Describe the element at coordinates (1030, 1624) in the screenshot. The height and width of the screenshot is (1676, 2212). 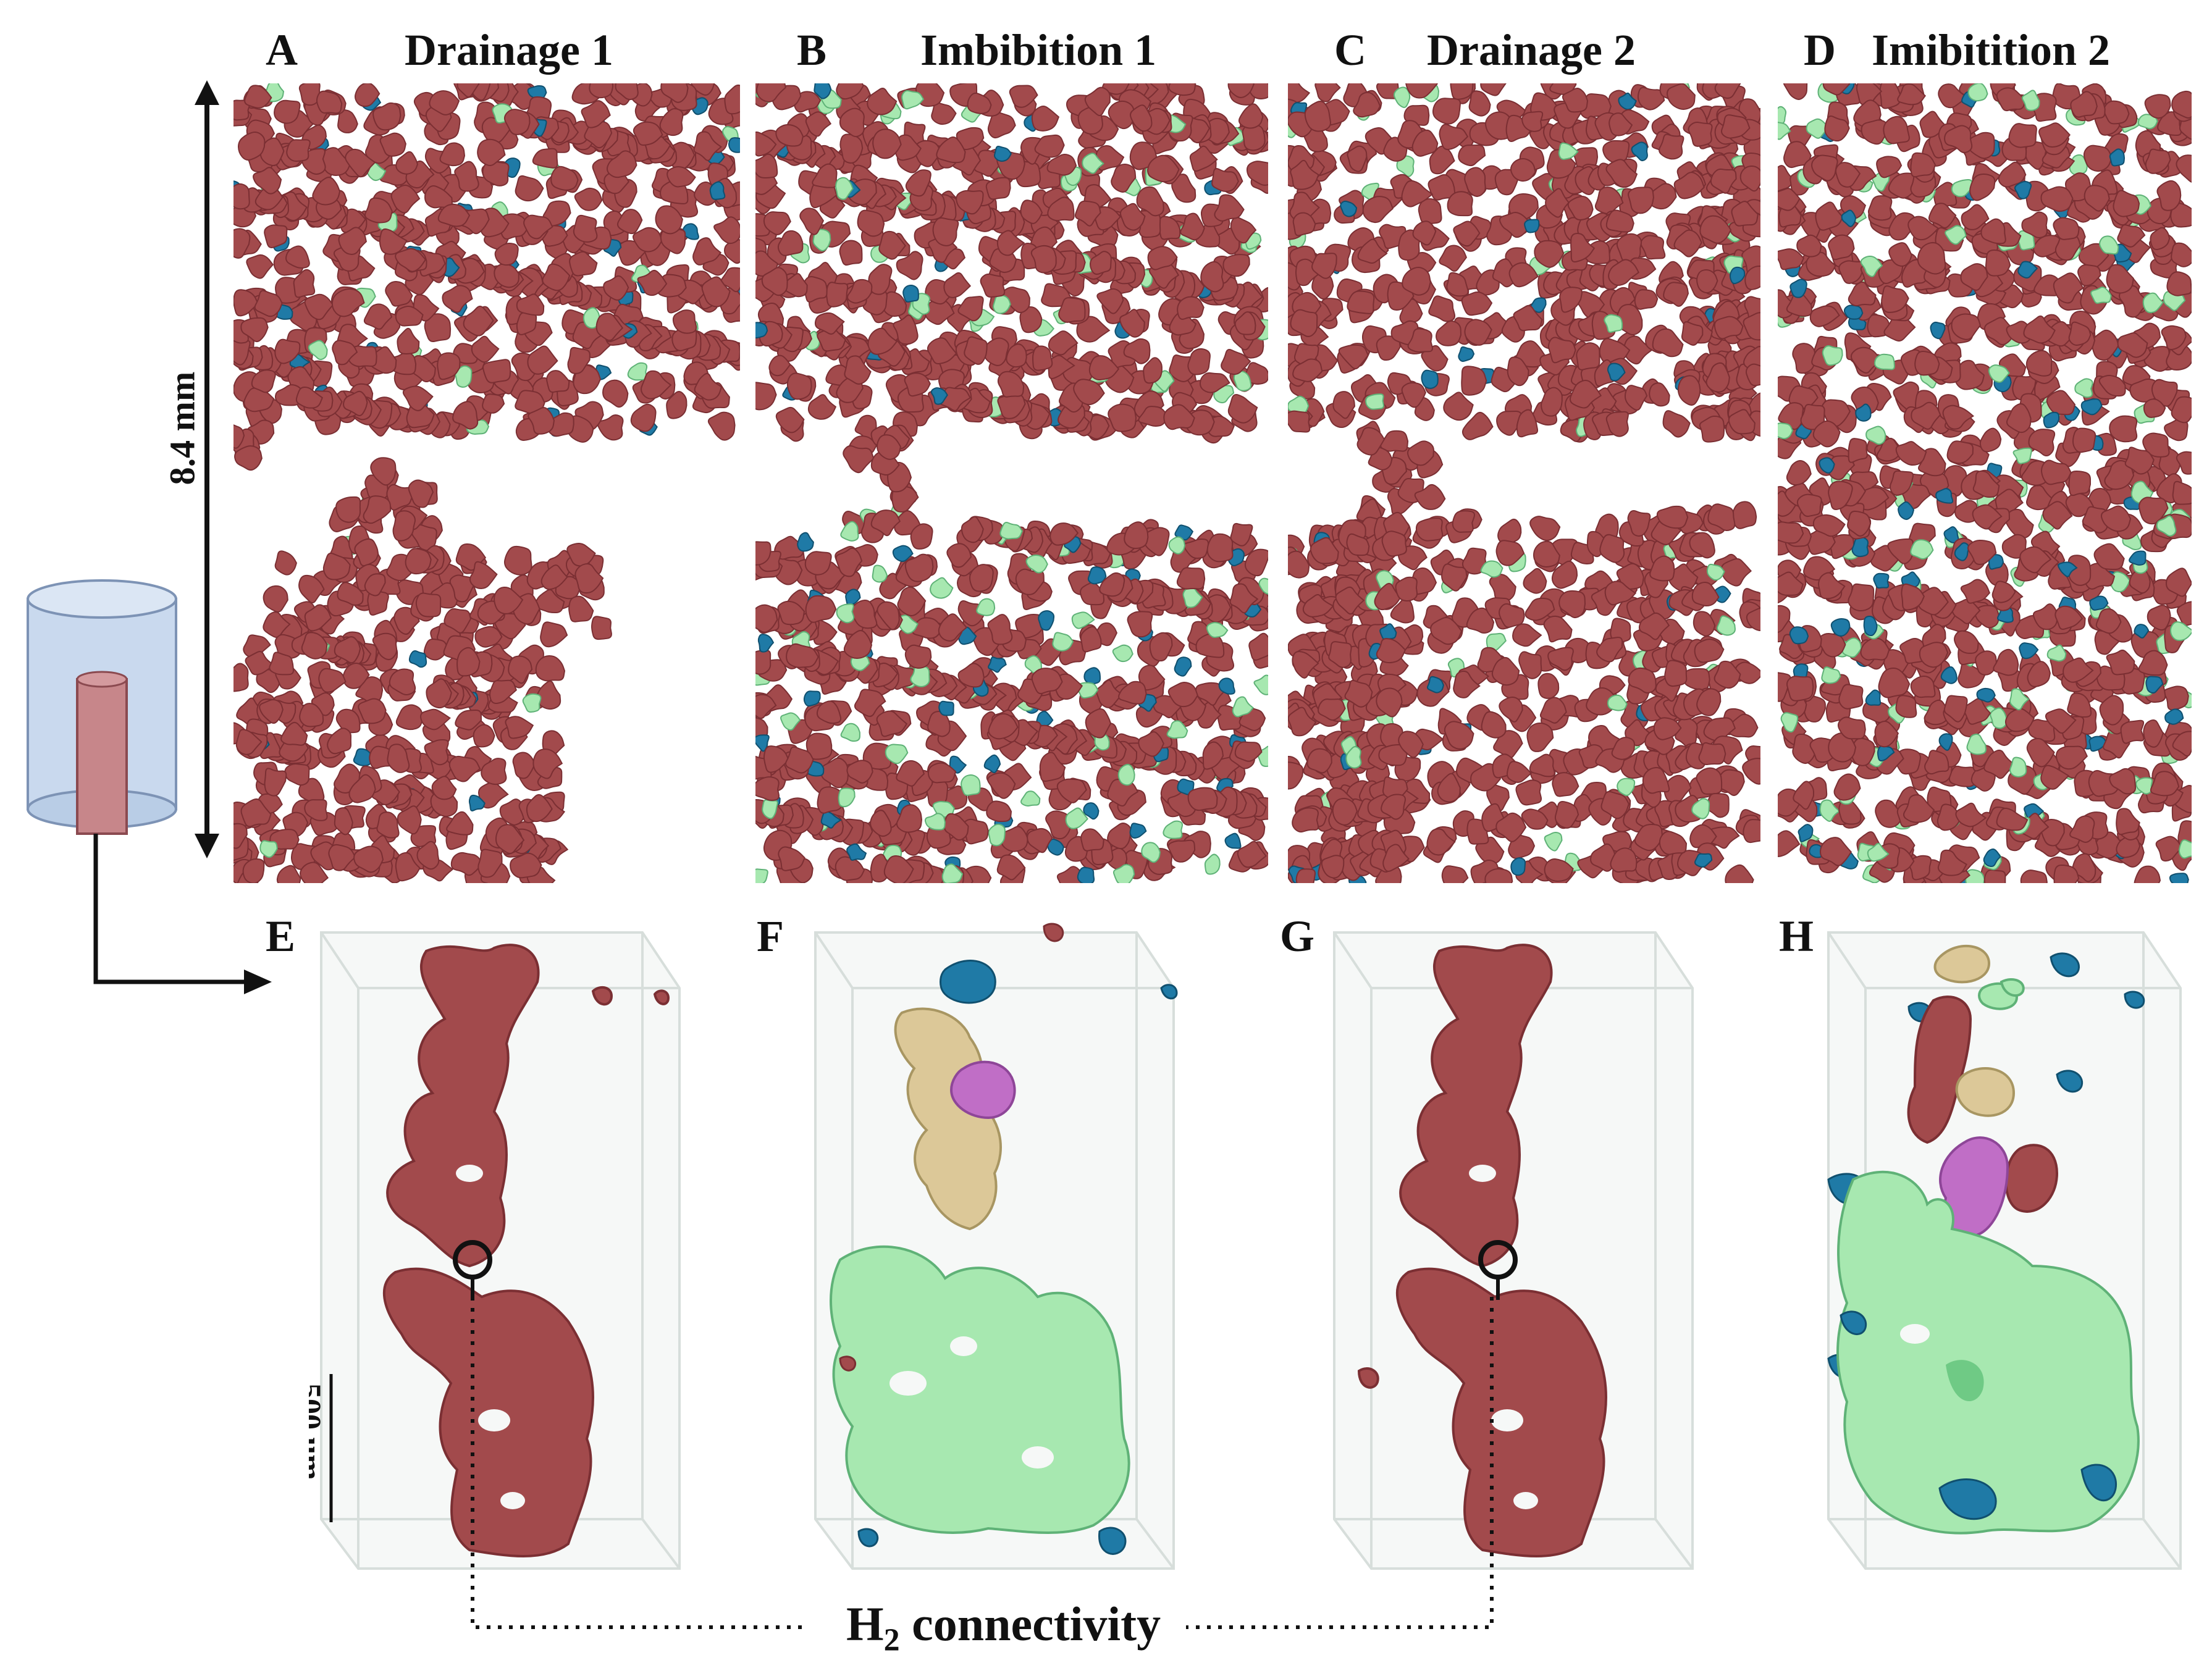
I see `connectivity-label-rest: connectivity` at that location.